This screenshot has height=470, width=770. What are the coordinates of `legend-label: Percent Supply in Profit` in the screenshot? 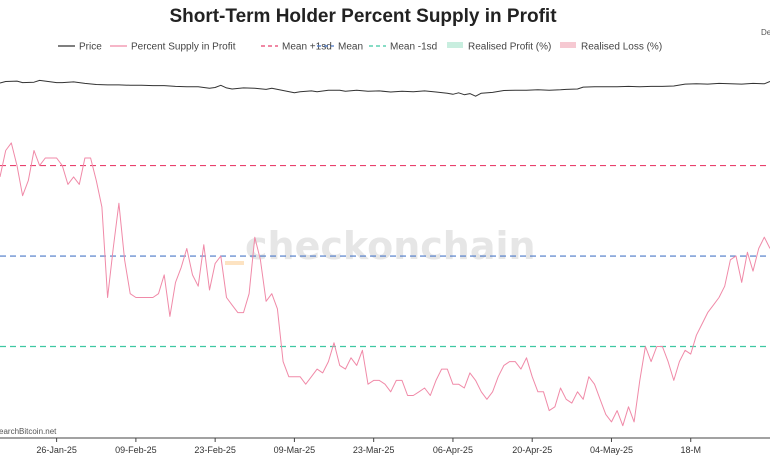 It's located at (183, 47).